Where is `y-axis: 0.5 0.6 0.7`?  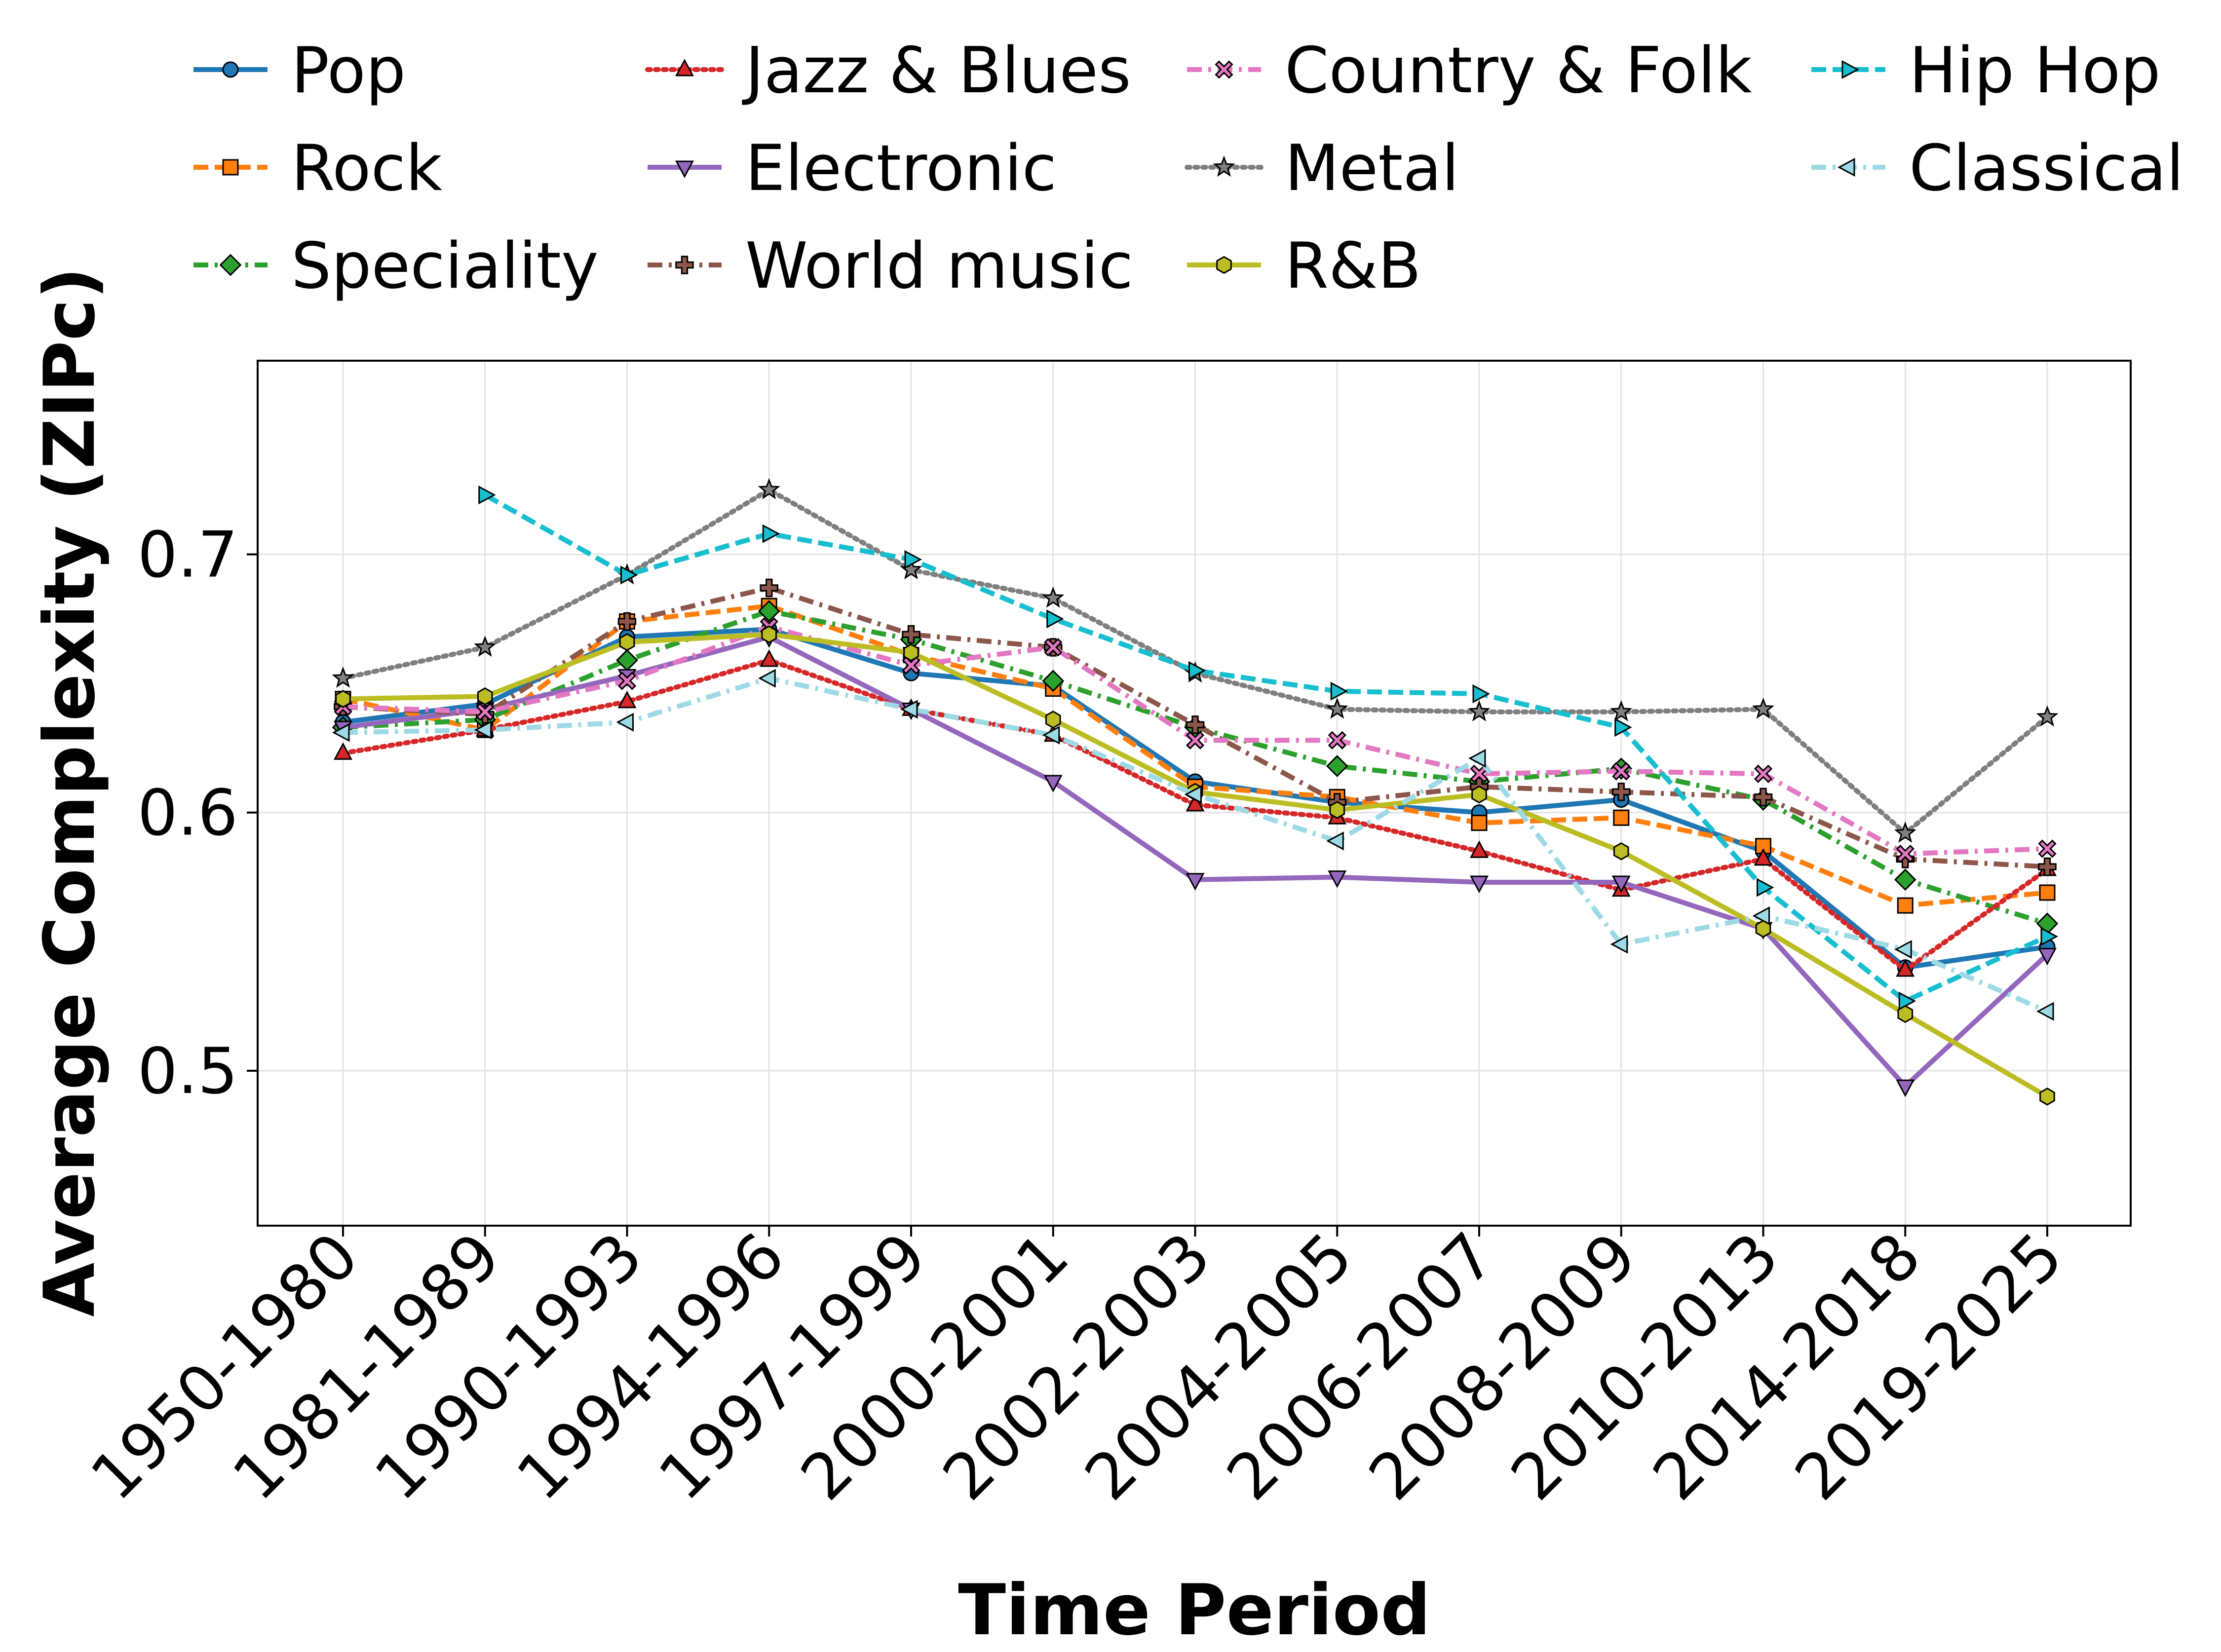 y-axis: 0.5 0.6 0.7 is located at coordinates (197, 813).